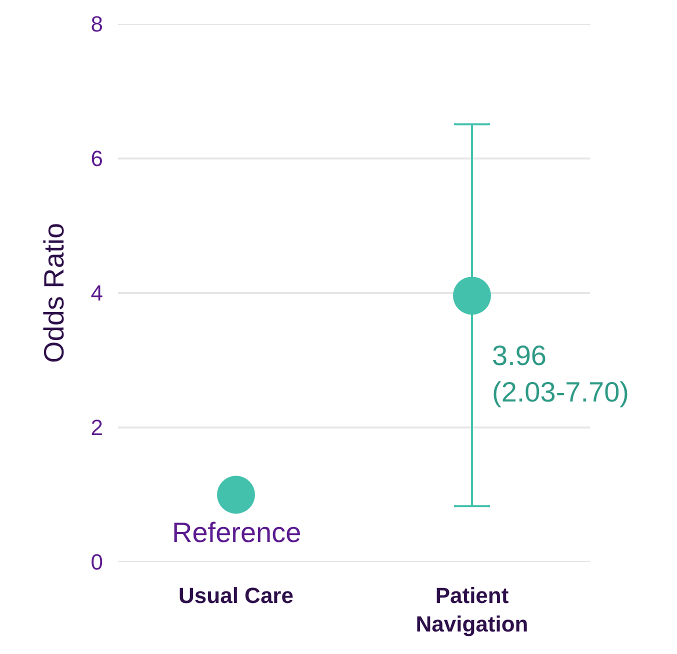 The height and width of the screenshot is (654, 677). Describe the element at coordinates (96, 562) in the screenshot. I see `y-tick-label: 0` at that location.